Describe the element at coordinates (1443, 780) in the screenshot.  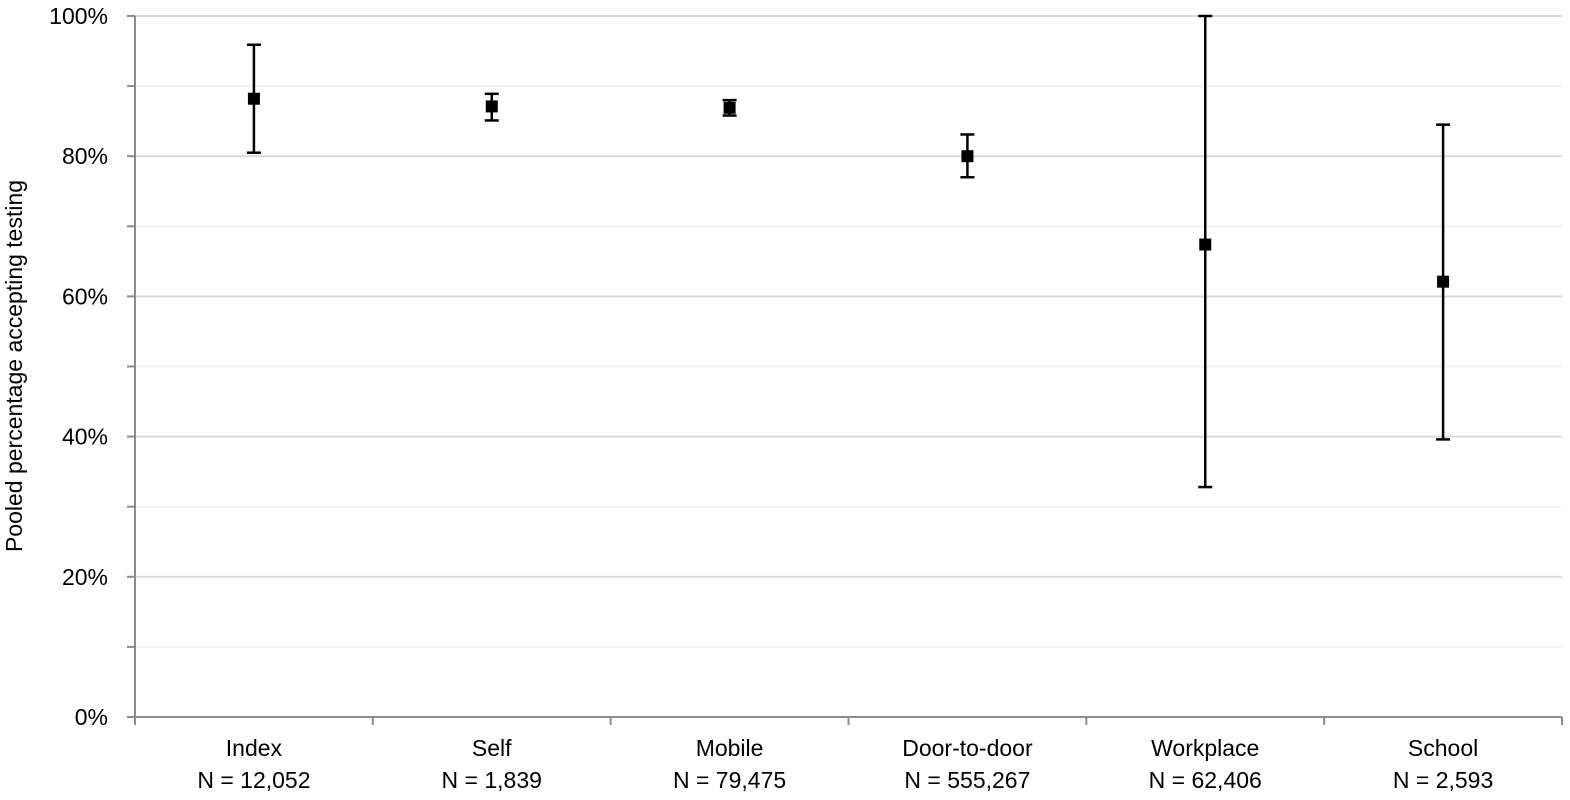
I see `x-sample-size-label: N = 2,593` at that location.